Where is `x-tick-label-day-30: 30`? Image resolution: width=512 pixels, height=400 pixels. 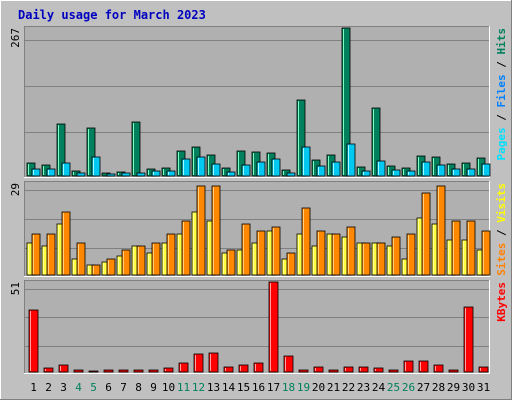
x-tick-label-day-30: 30 is located at coordinates (468, 387).